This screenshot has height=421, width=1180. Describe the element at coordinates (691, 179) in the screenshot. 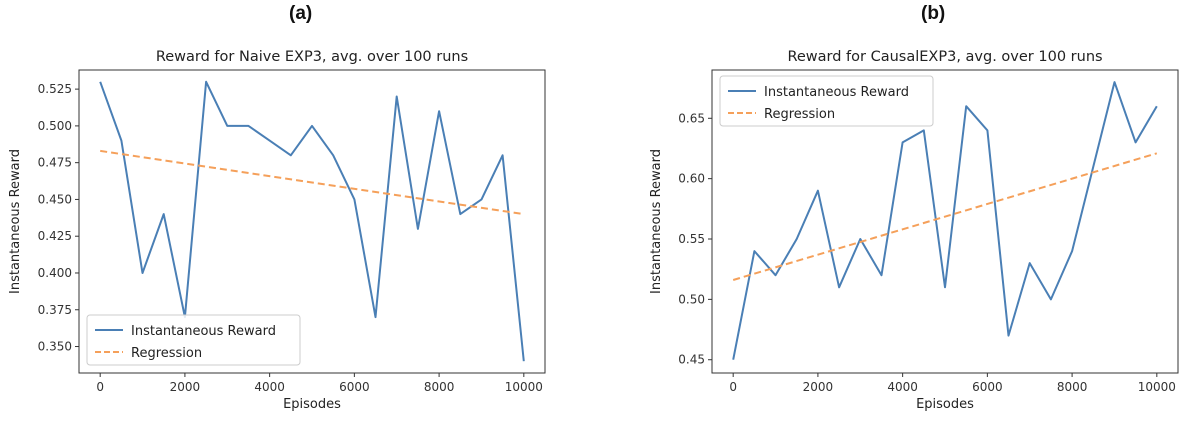

I see `y-tick-label: 0.60` at that location.